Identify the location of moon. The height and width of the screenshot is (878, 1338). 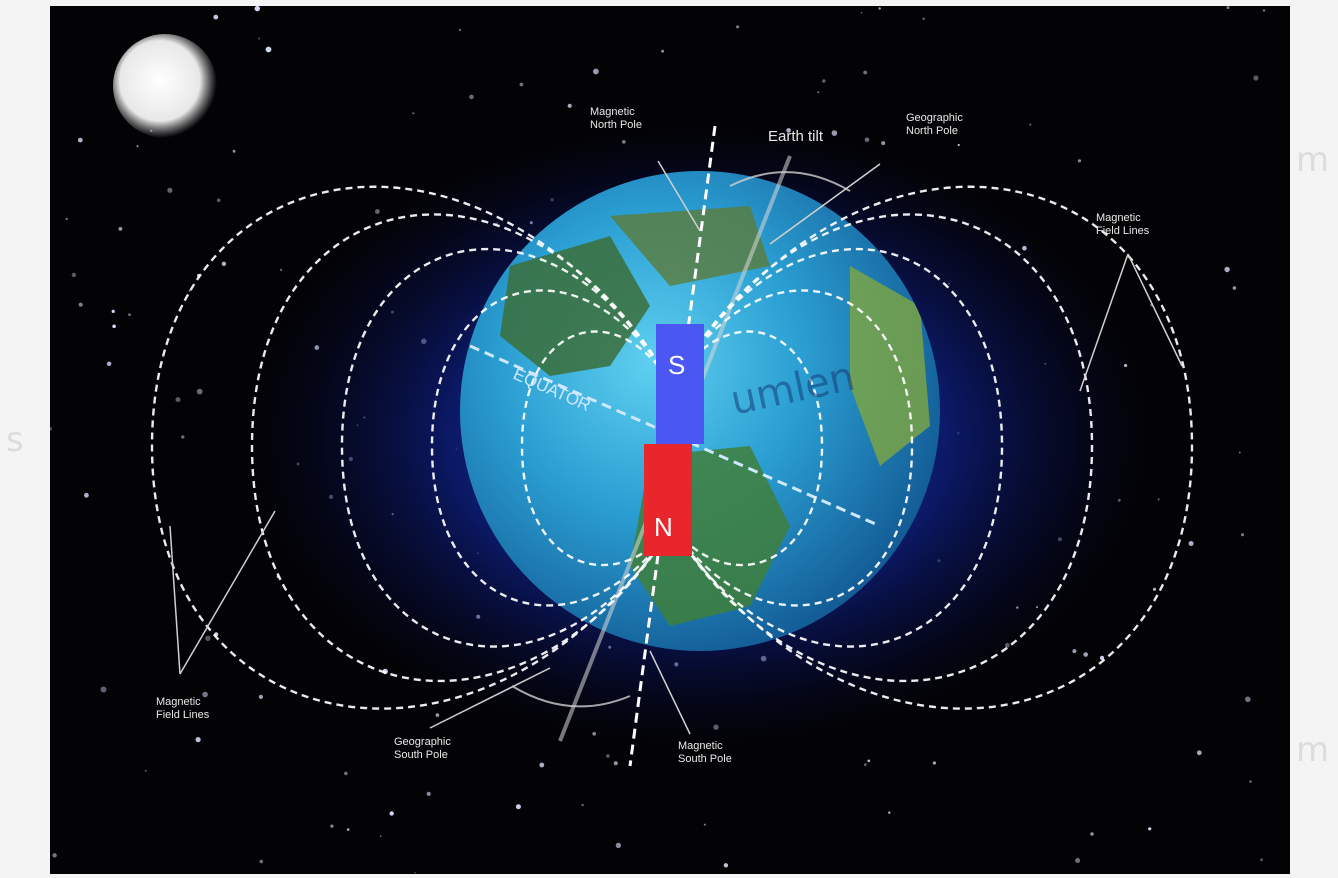
(165, 86).